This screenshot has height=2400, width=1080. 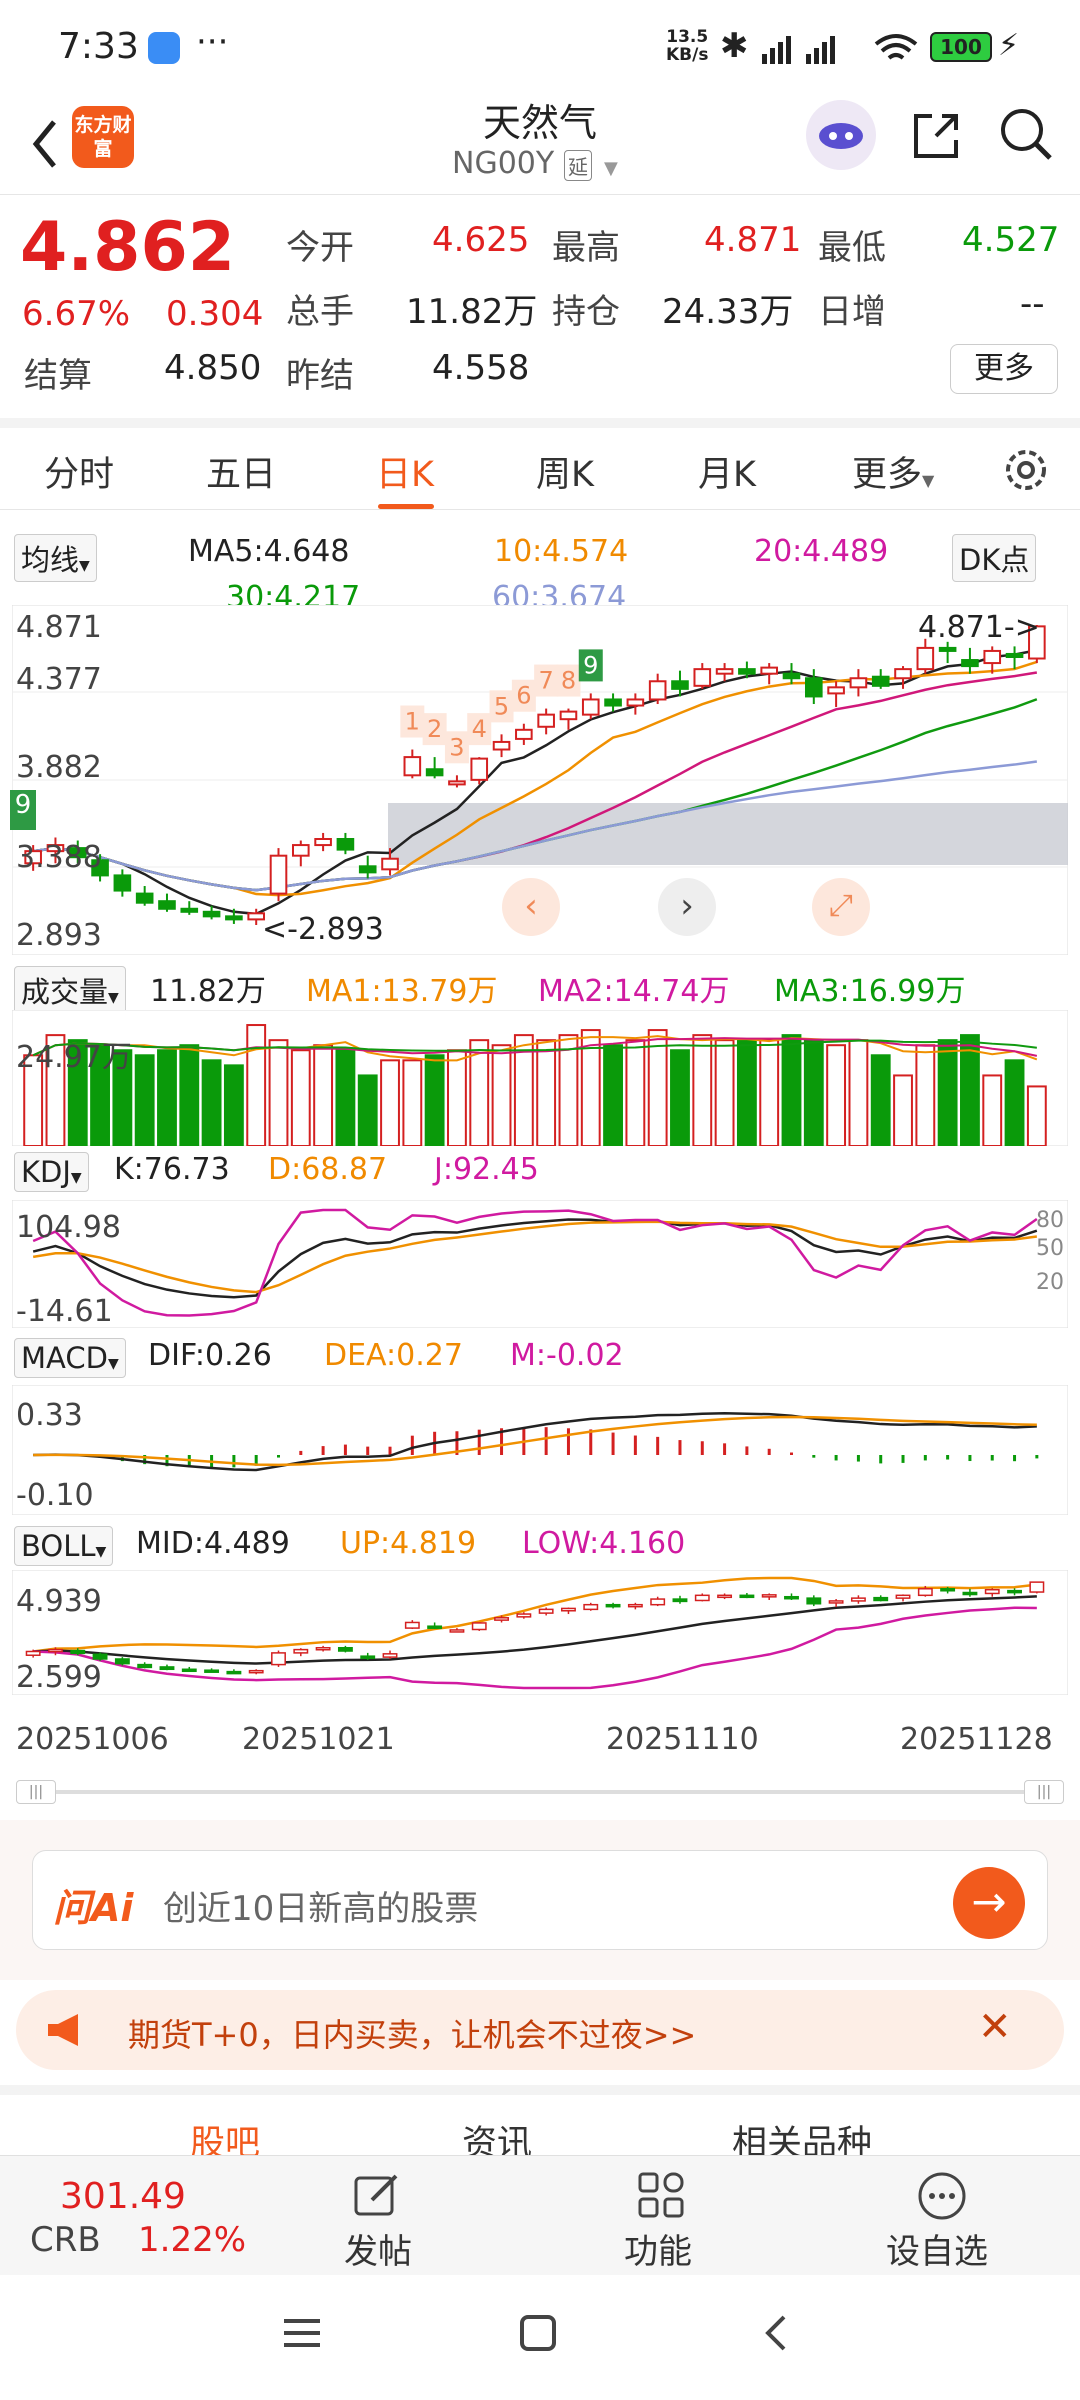 What do you see at coordinates (540, 1632) in the screenshot?
I see `boll-panel` at bounding box center [540, 1632].